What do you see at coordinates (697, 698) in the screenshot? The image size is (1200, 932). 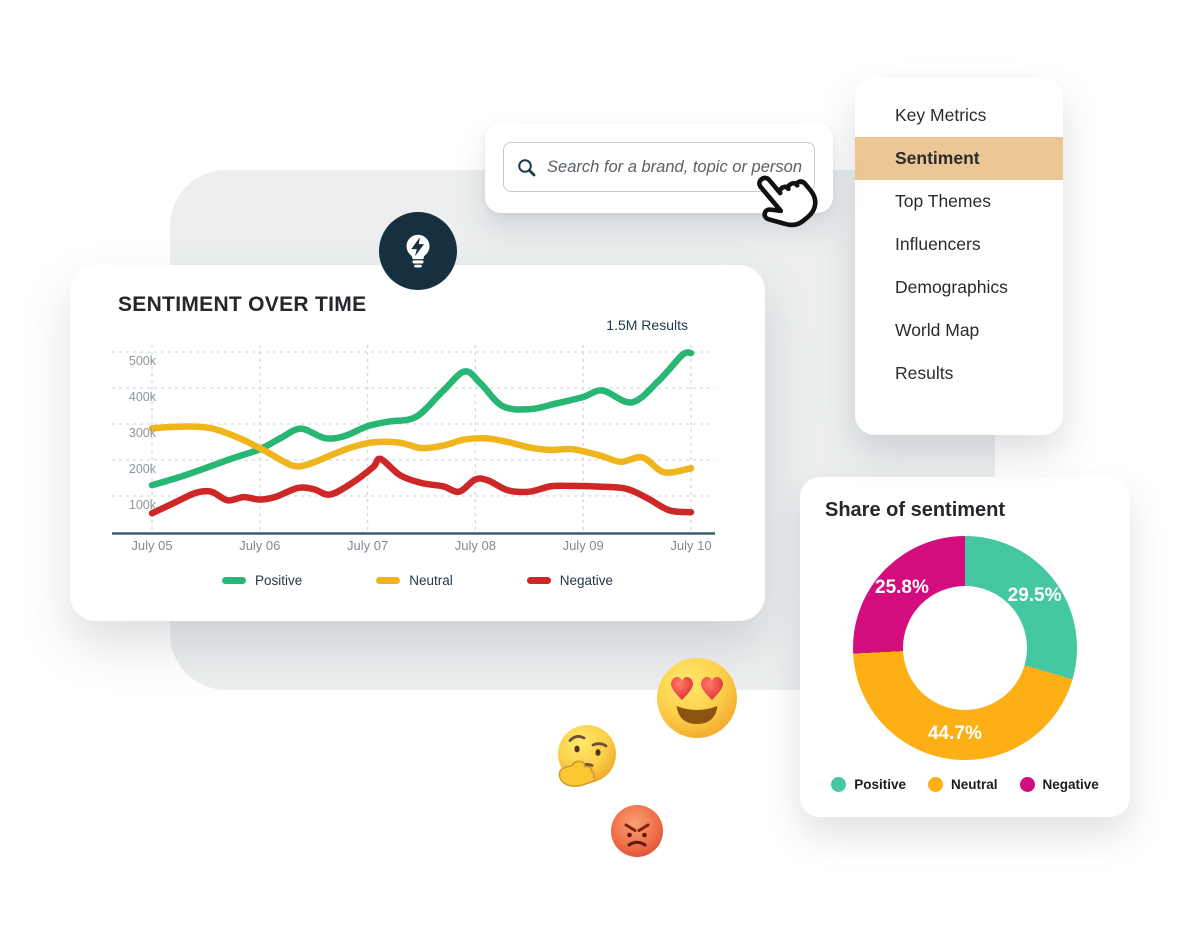 I see `heart-eyes-emoji` at bounding box center [697, 698].